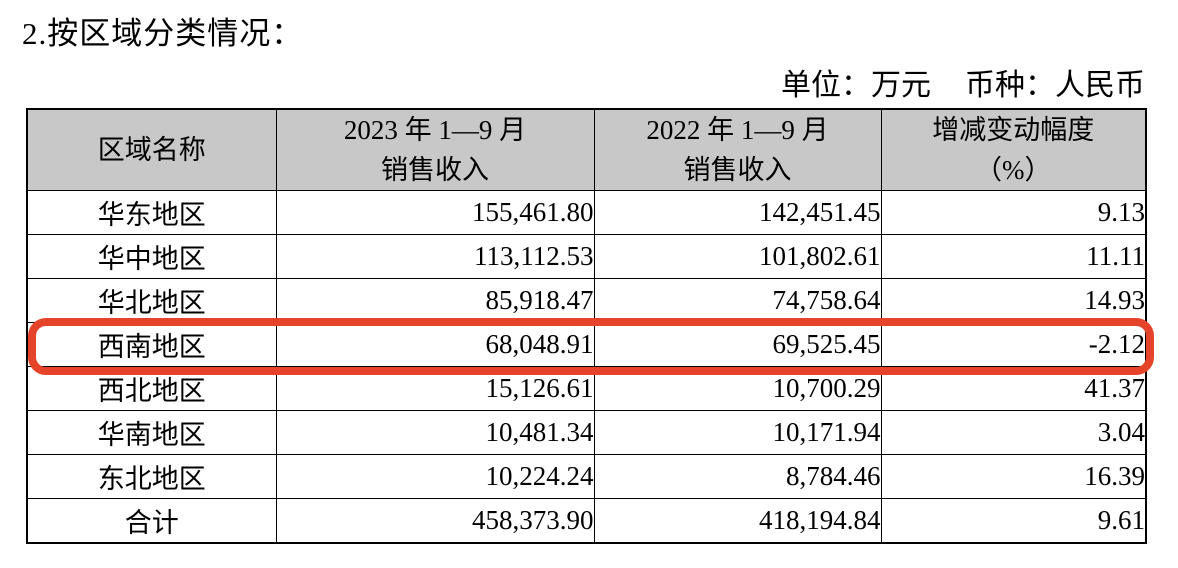 The width and height of the screenshot is (1178, 568). What do you see at coordinates (737, 170) in the screenshot?
I see `header-sales-2022-line2: 销售收入` at bounding box center [737, 170].